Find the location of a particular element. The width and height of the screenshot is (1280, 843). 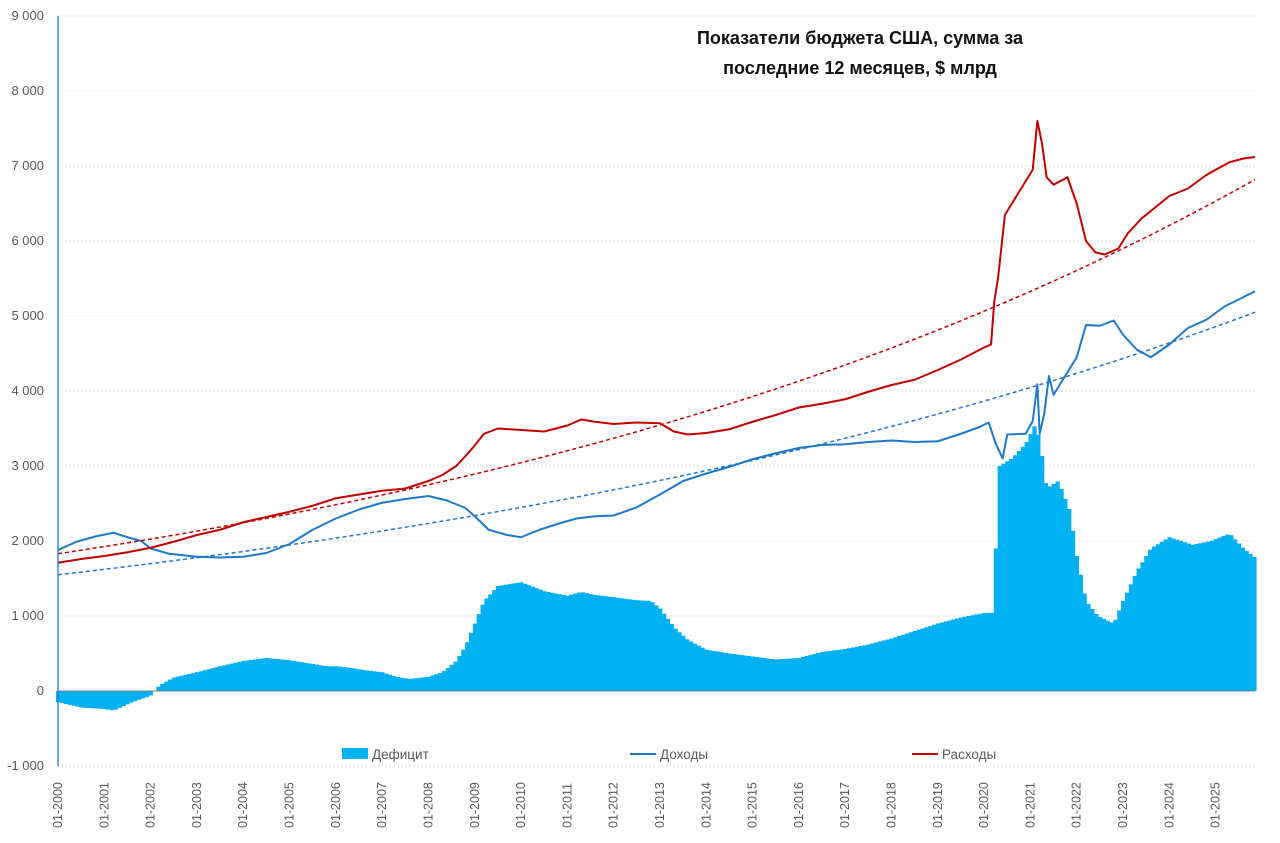

x-tick-label: 01-2011 is located at coordinates (567, 805).